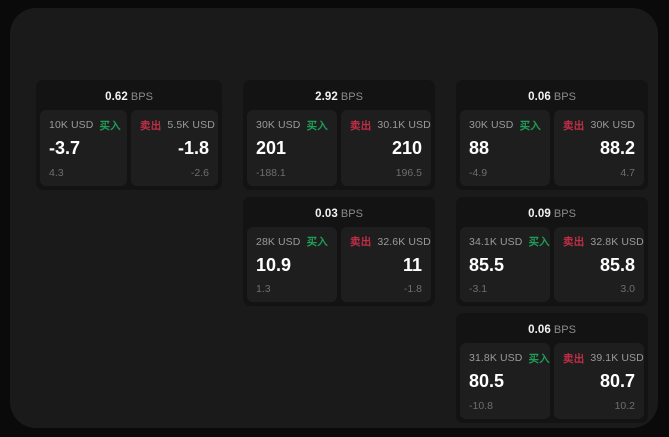 This screenshot has width=669, height=437. I want to click on price-buy: 85.5, so click(487, 264).